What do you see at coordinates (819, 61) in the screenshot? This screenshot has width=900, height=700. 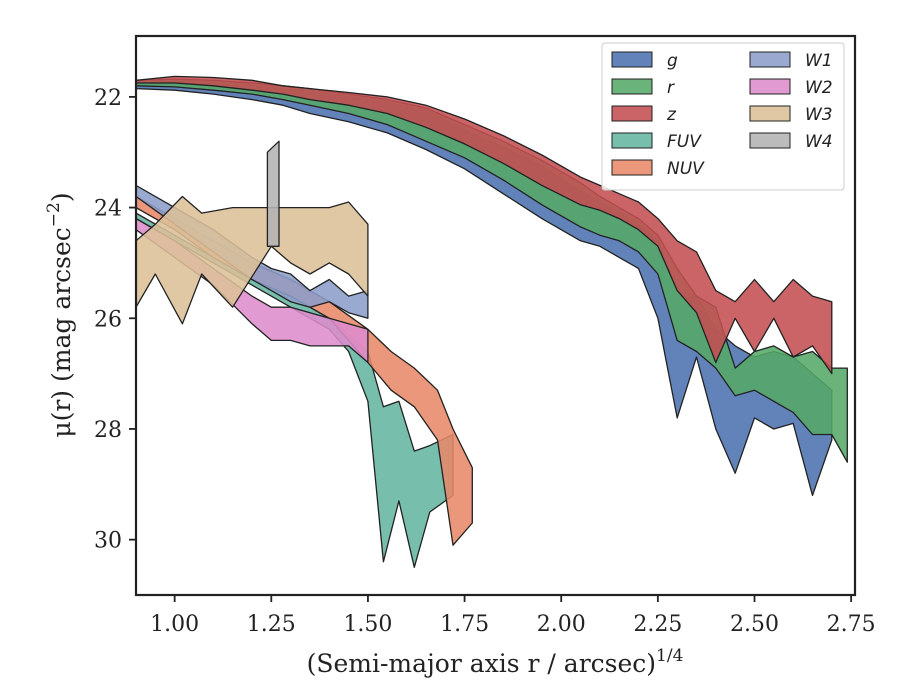 I see `legend-label-w1: W1` at bounding box center [819, 61].